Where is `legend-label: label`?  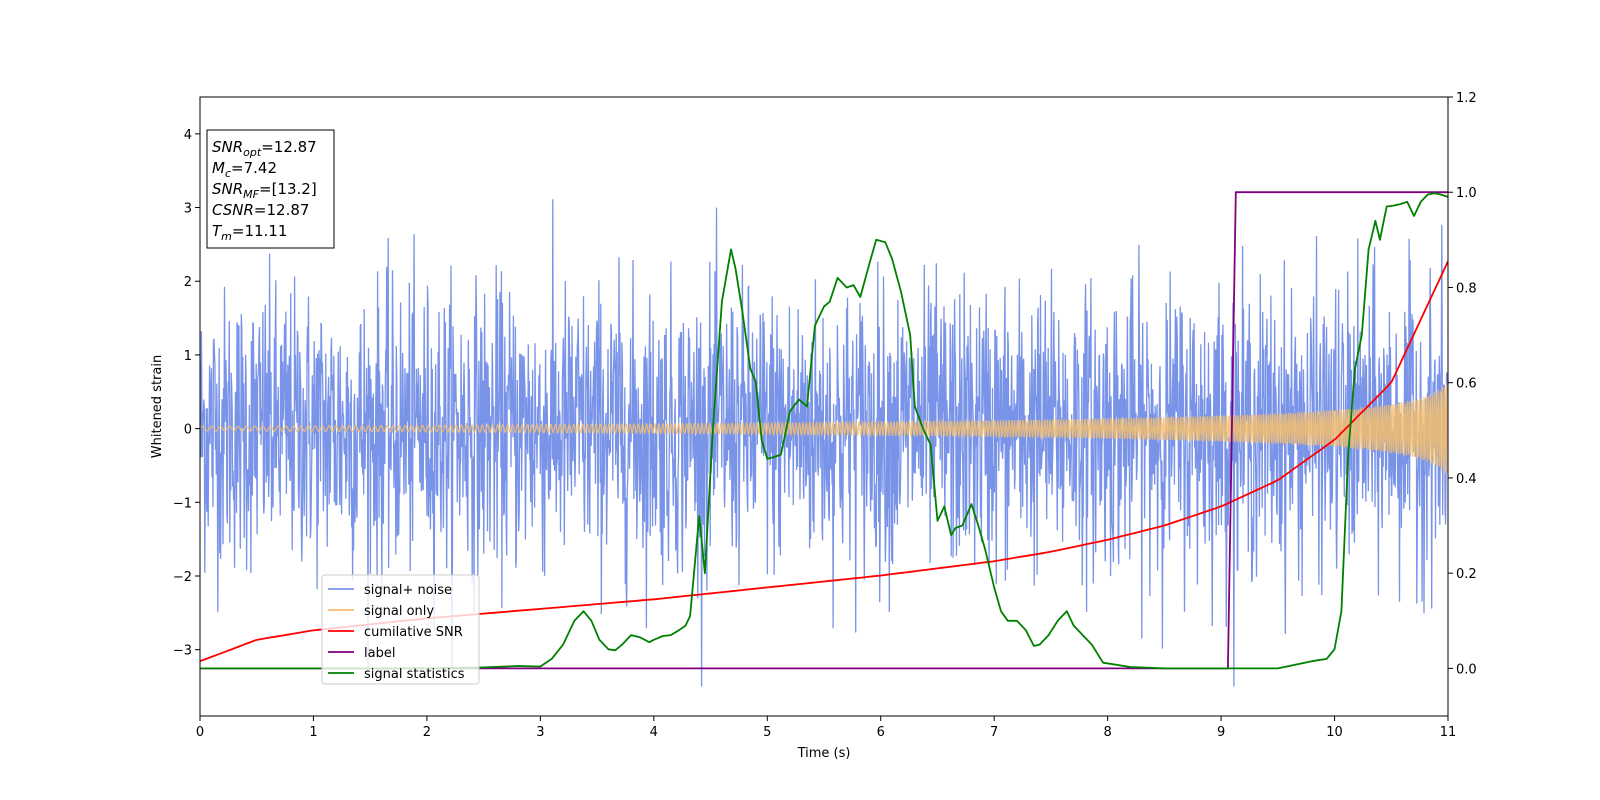 legend-label: label is located at coordinates (379, 653).